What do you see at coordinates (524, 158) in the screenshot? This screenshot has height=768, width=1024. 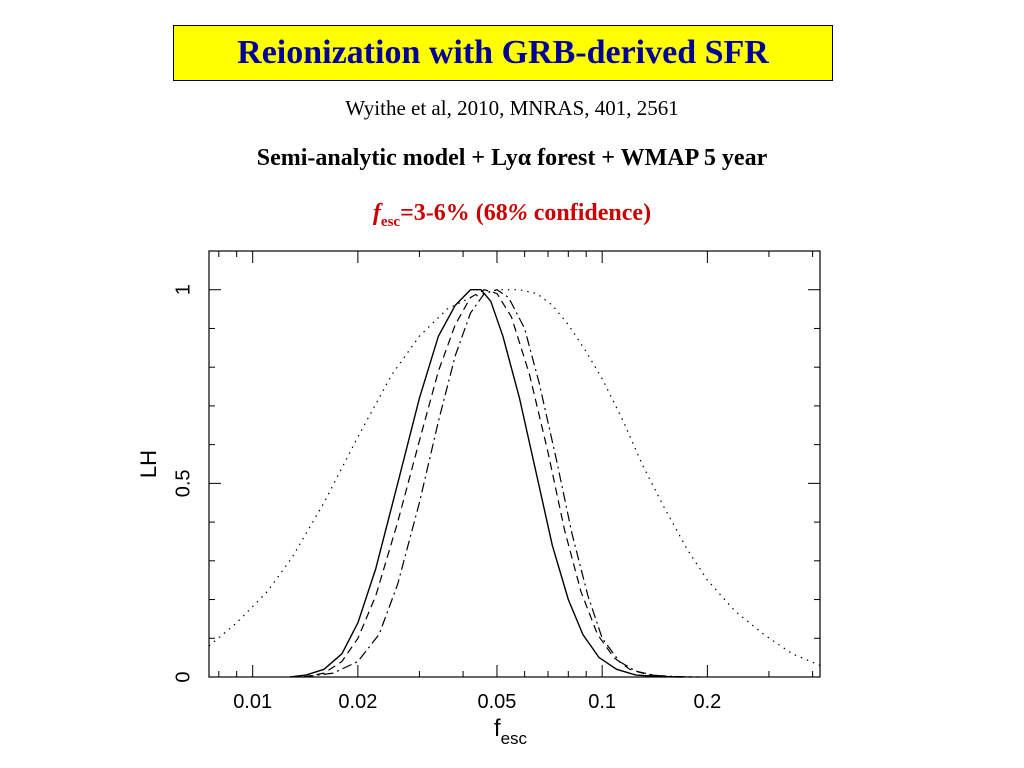 I see `alpha-symbol: α` at bounding box center [524, 158].